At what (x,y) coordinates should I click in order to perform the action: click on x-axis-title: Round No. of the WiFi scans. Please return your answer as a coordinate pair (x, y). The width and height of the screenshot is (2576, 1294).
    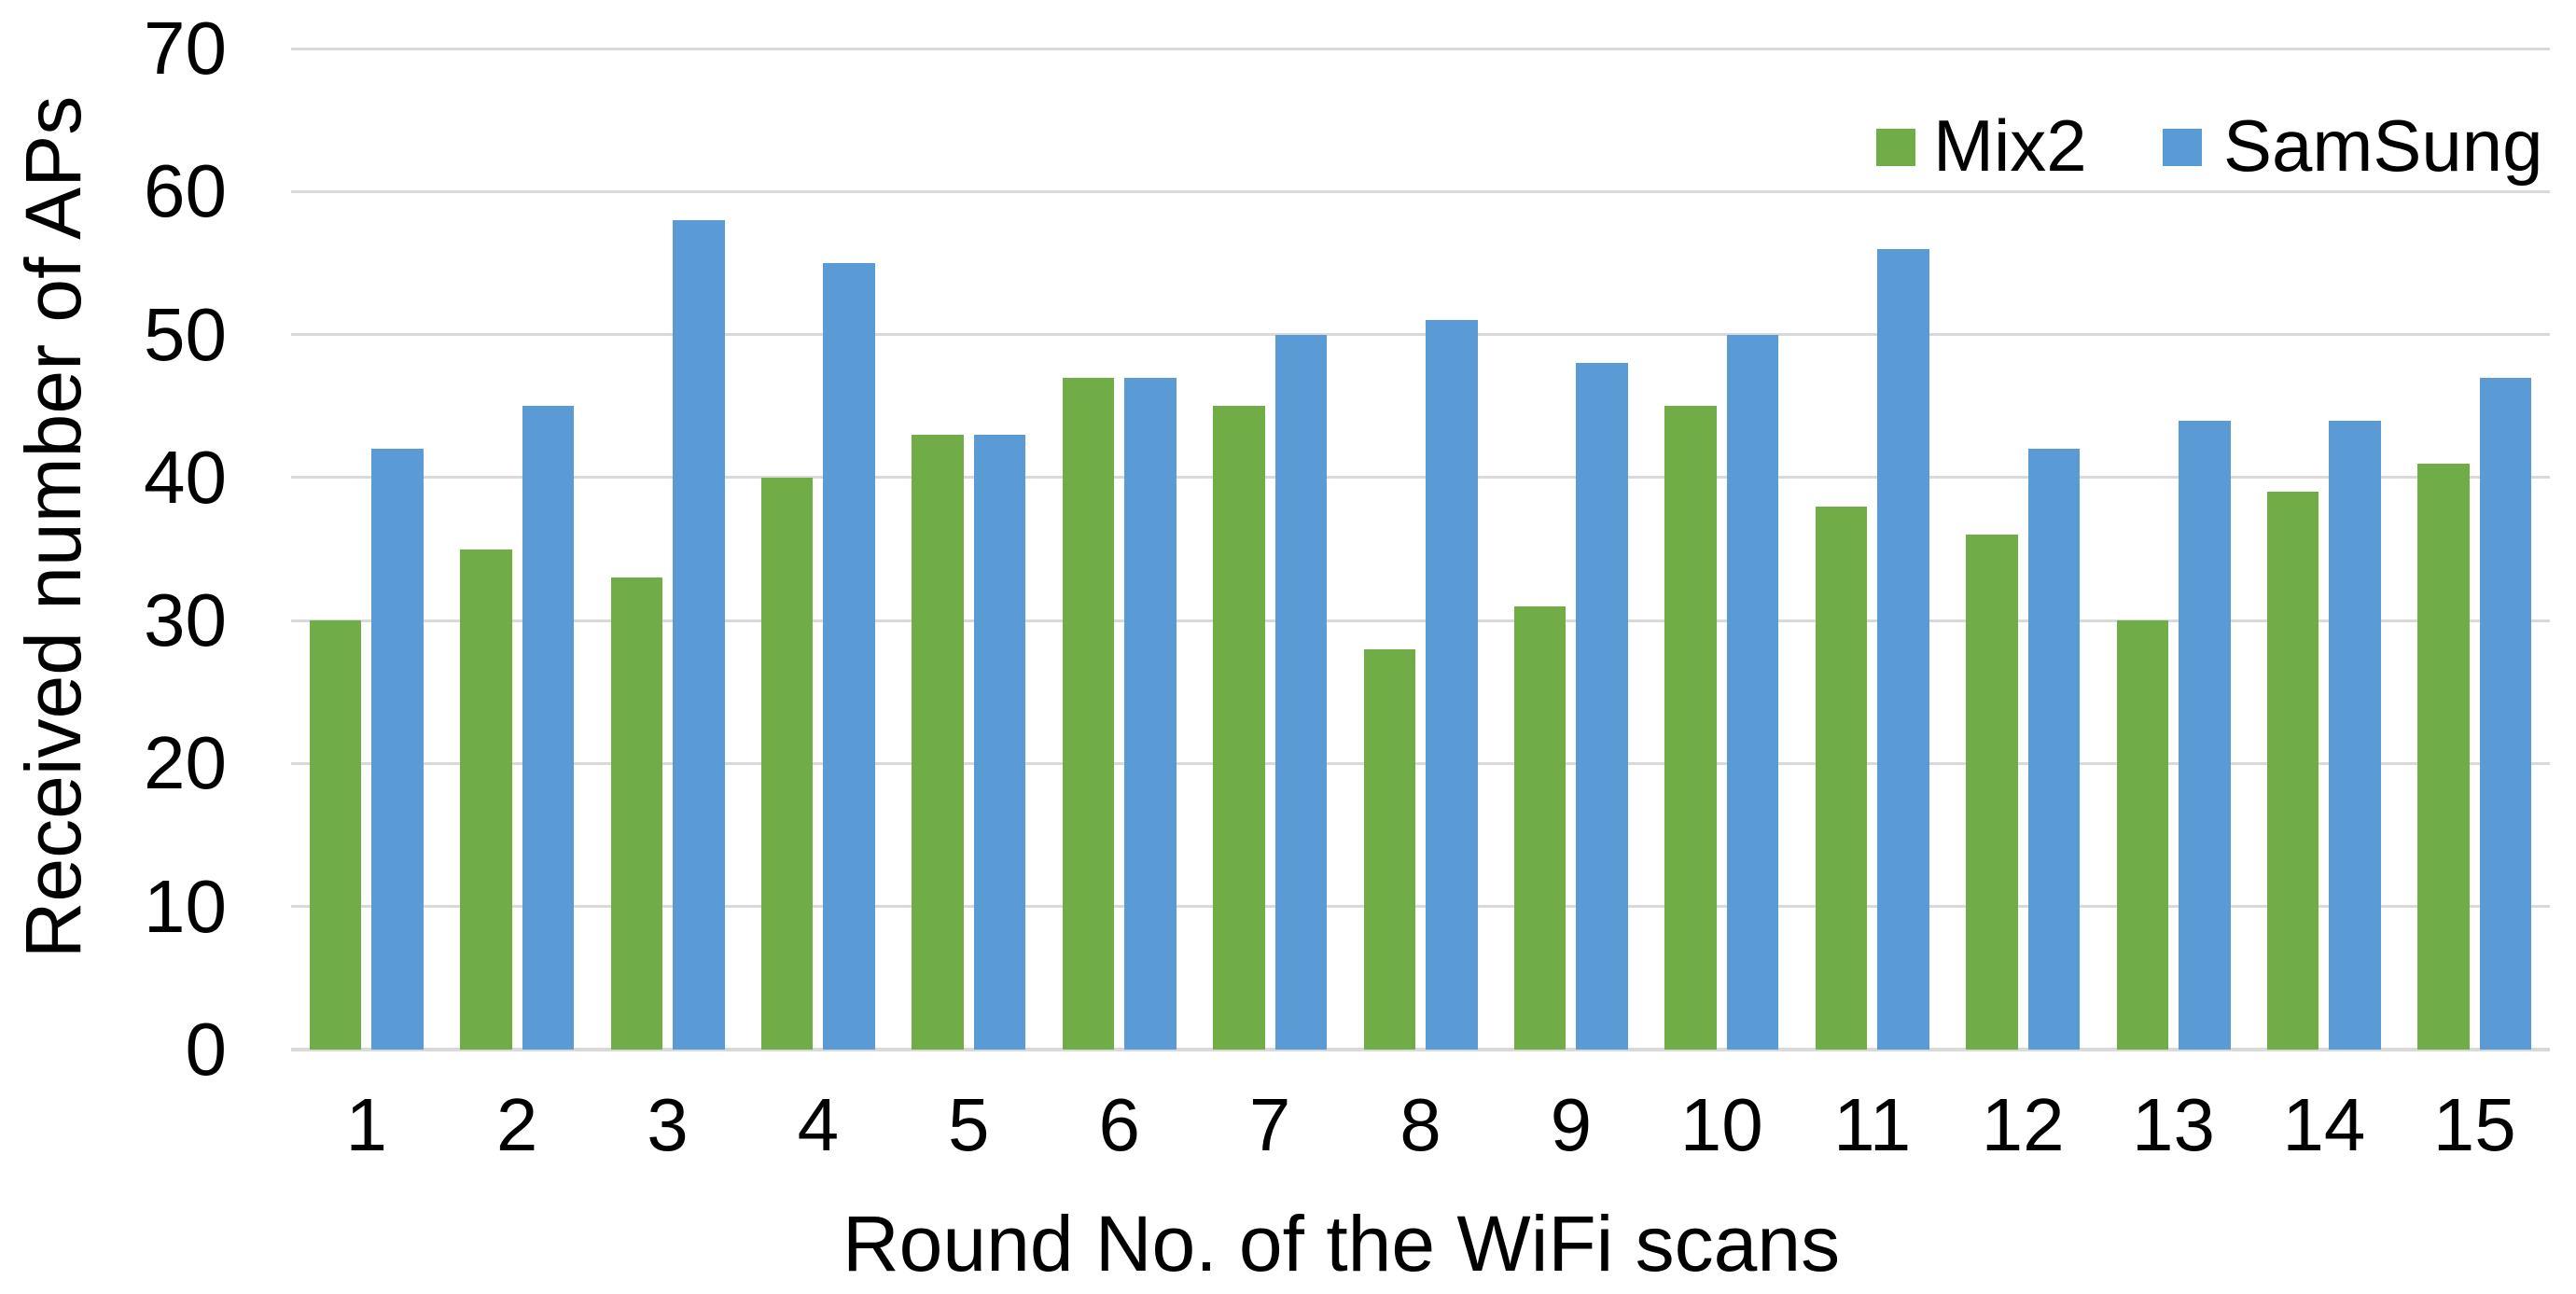
    Looking at the image, I should click on (1341, 1243).